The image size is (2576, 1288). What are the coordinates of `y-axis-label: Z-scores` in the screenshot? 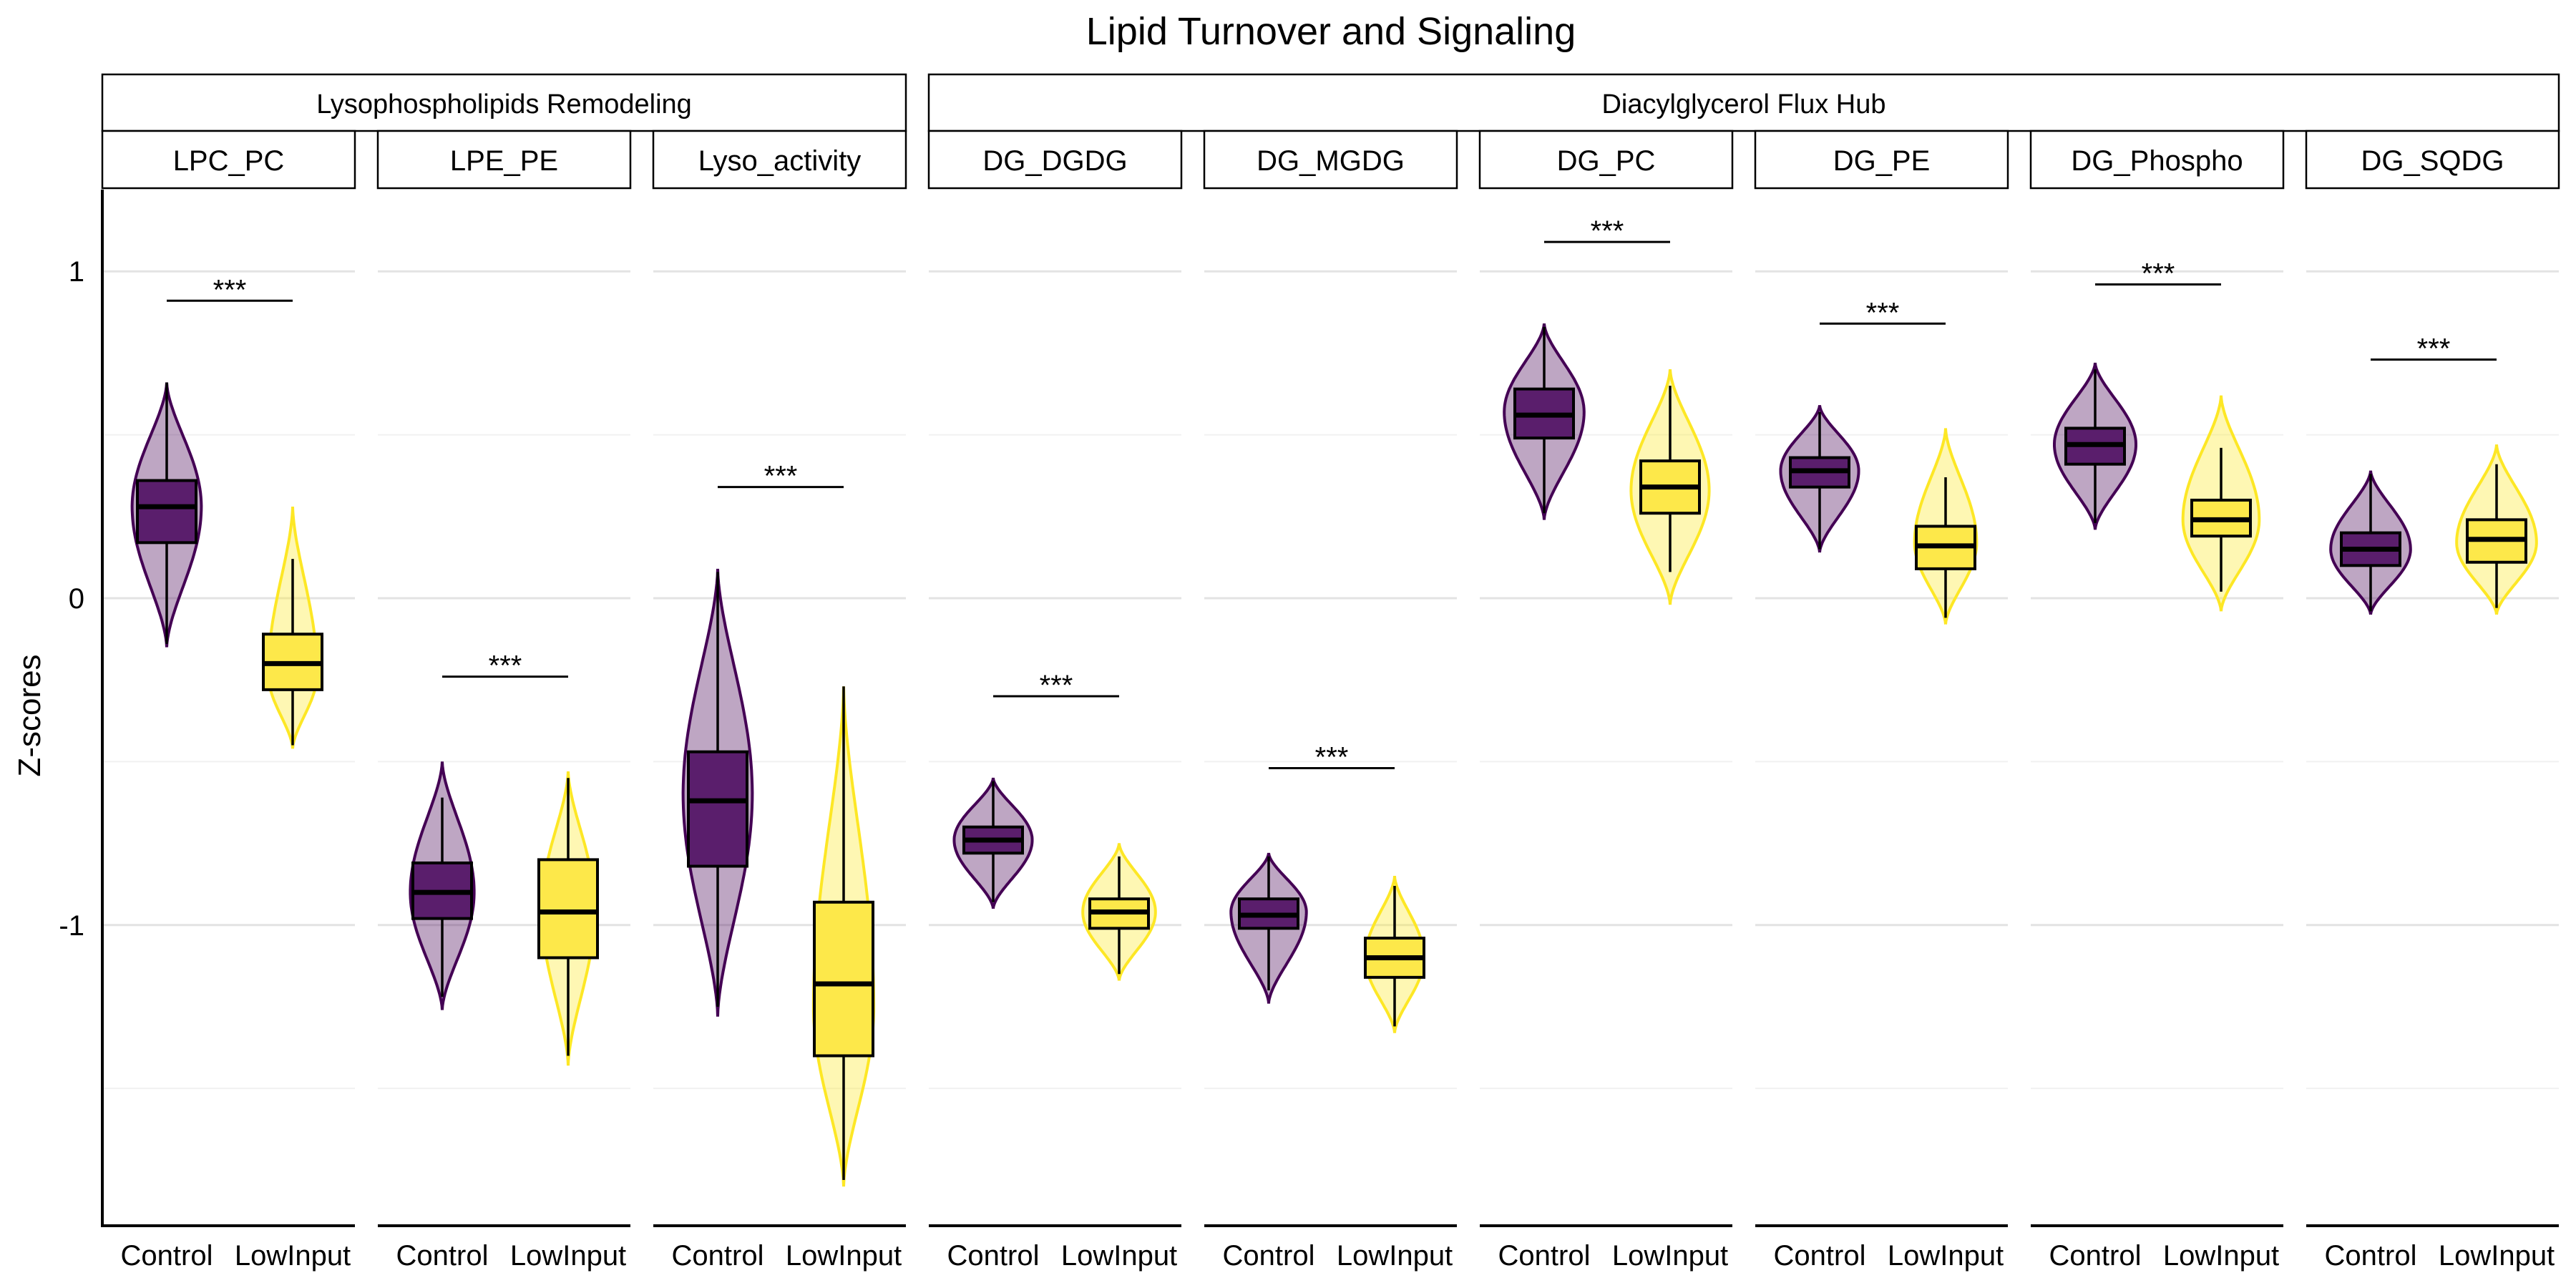 It's located at (29, 715).